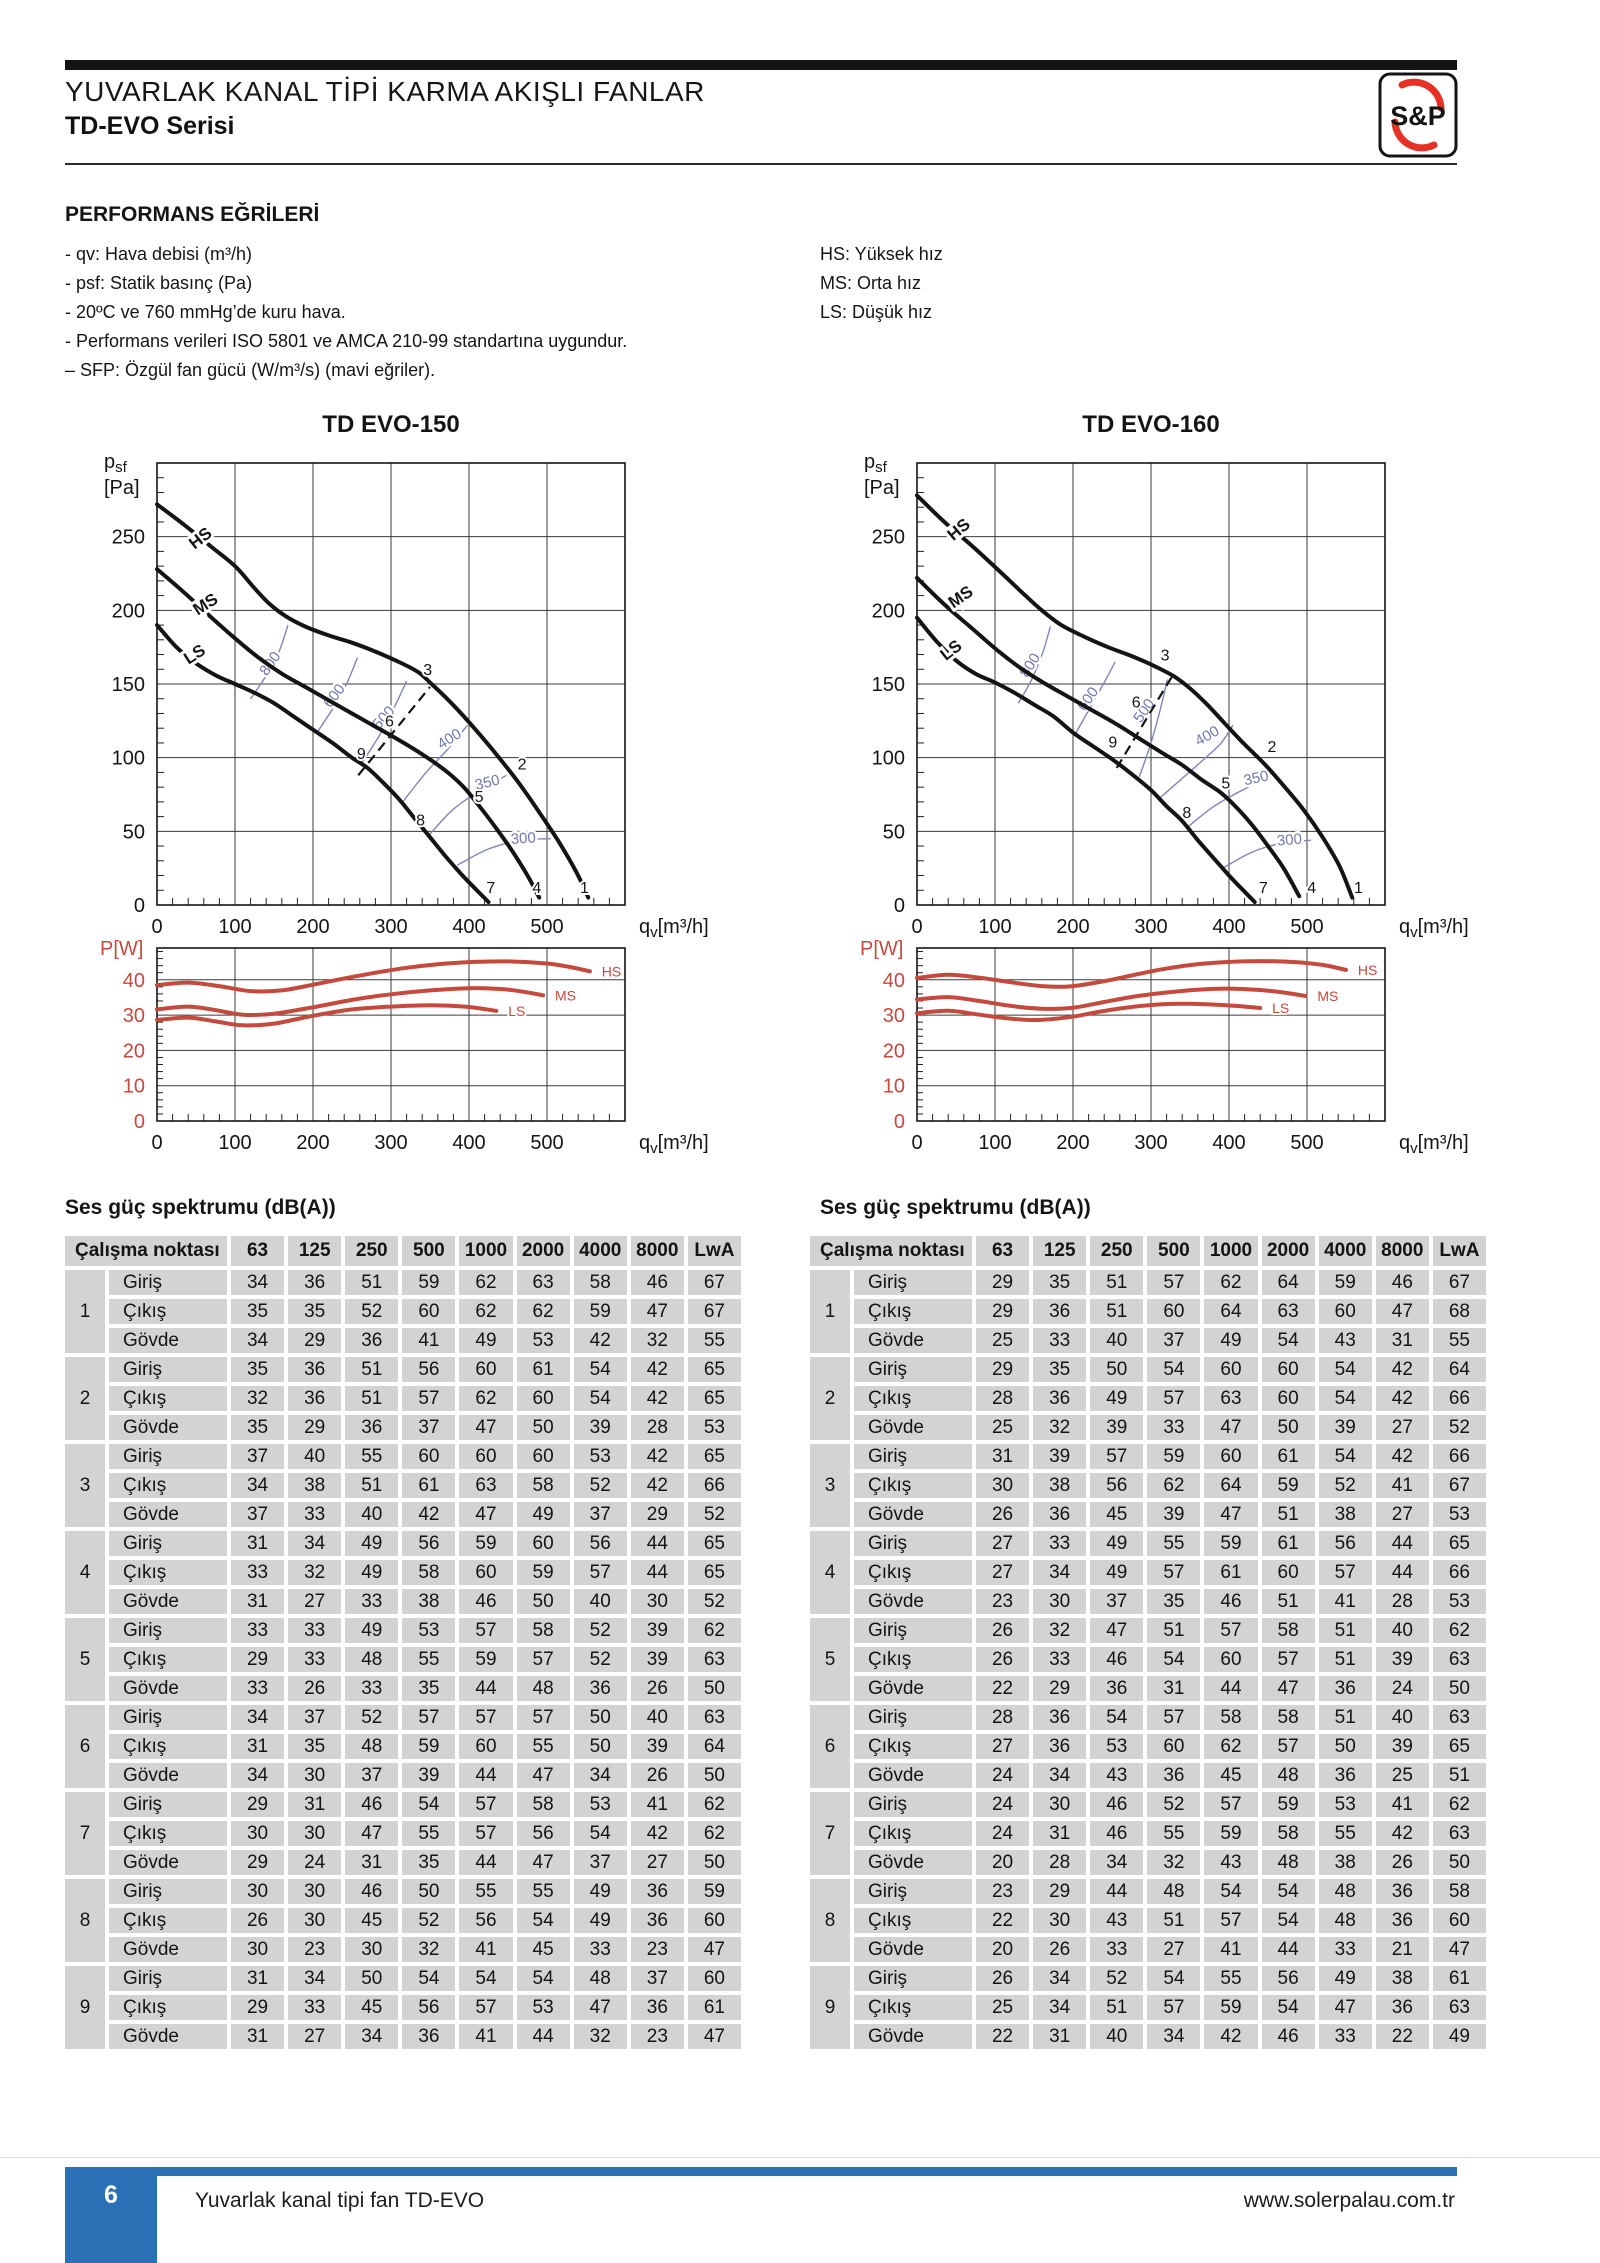 Image resolution: width=1600 pixels, height=2263 pixels. I want to click on y-tick-label: 200, so click(128, 611).